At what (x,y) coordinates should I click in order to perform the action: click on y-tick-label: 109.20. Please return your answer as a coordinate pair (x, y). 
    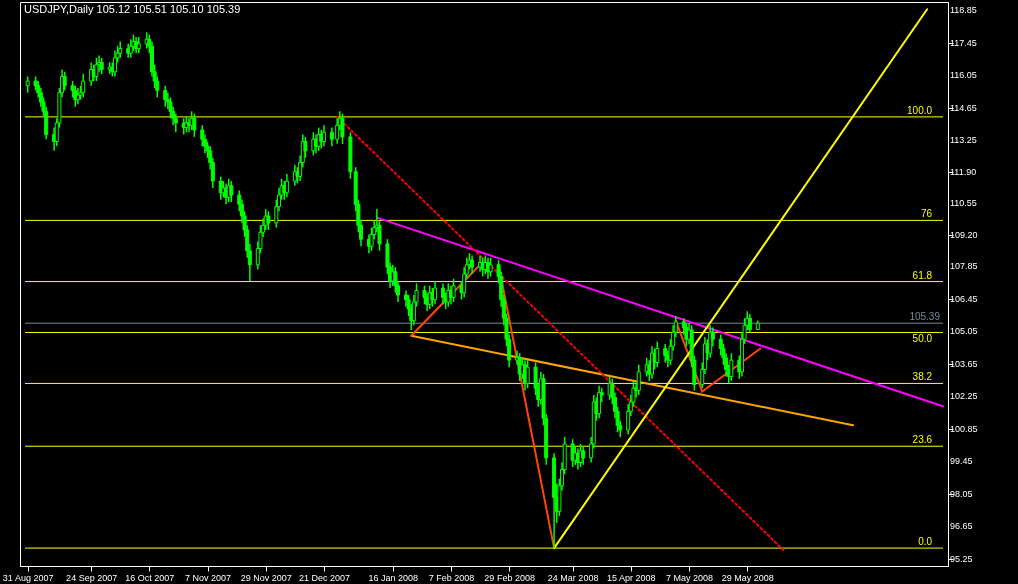
    Looking at the image, I should click on (964, 234).